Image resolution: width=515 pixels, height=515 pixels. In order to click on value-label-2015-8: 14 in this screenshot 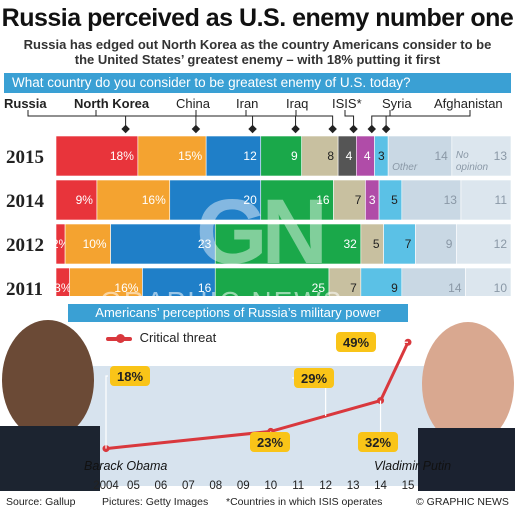, I will do `click(441, 156)`.